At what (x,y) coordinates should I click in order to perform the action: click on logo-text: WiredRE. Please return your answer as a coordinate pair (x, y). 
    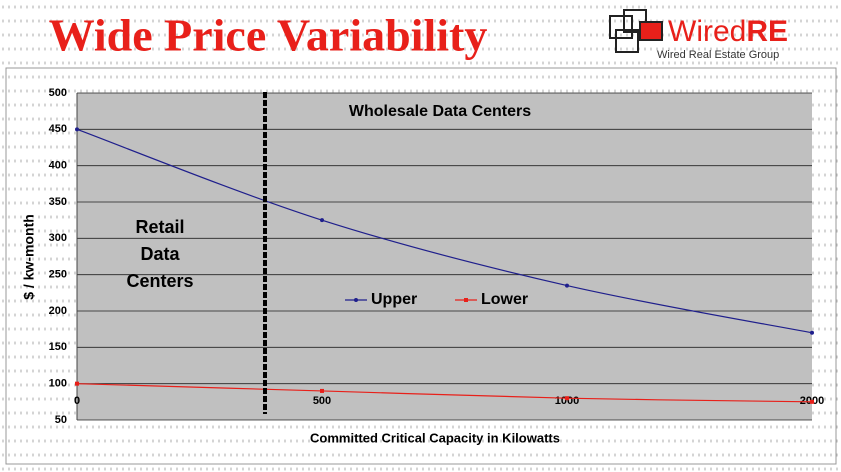
    Looking at the image, I should click on (728, 31).